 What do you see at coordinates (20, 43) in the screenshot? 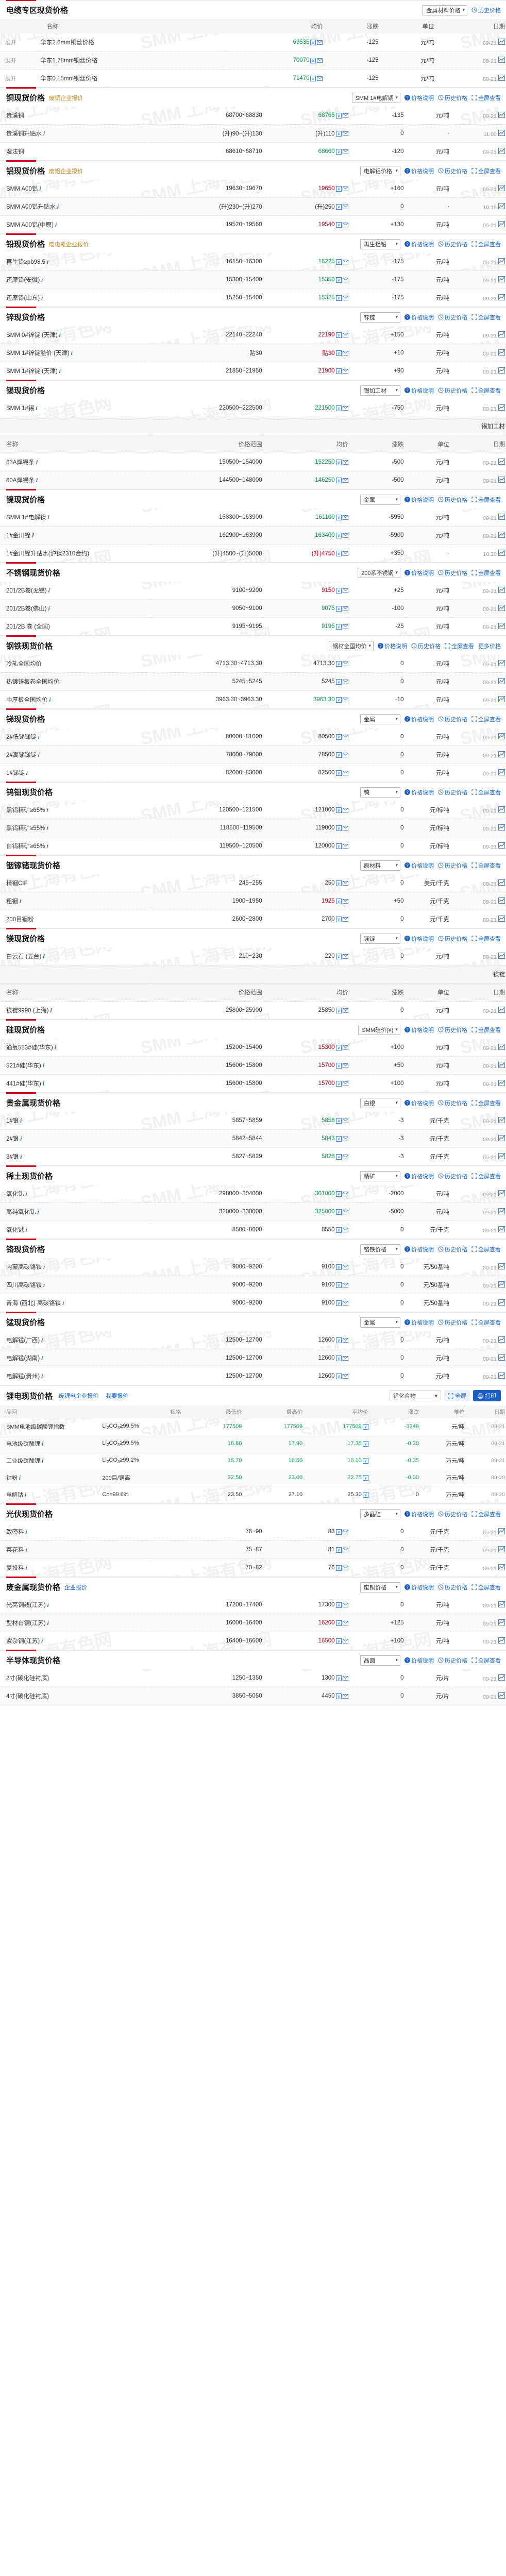
I see `expand-toggle: 展开` at bounding box center [20, 43].